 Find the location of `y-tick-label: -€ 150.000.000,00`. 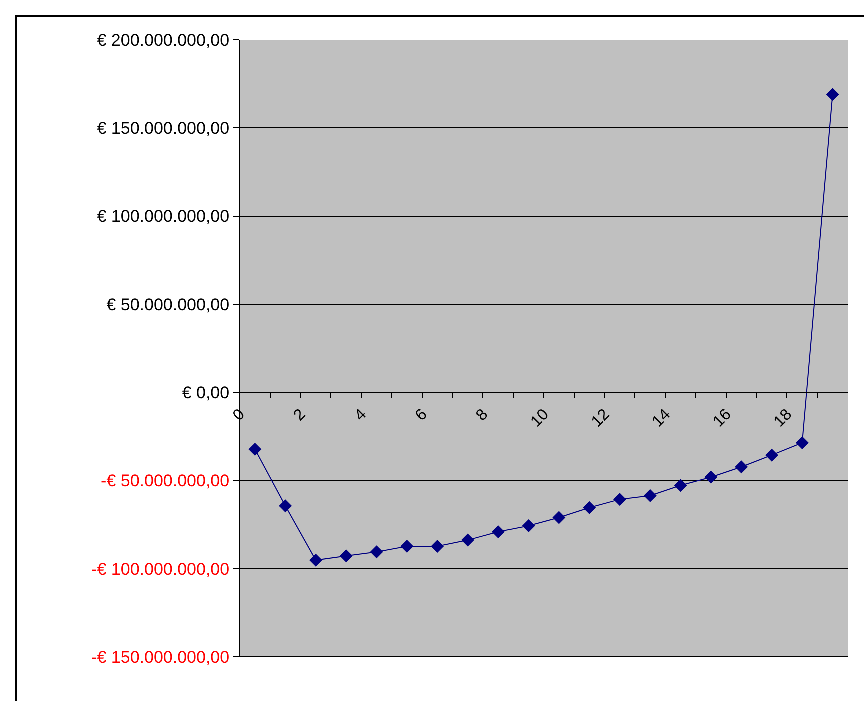

y-tick-label: -€ 150.000.000,00 is located at coordinates (161, 657).